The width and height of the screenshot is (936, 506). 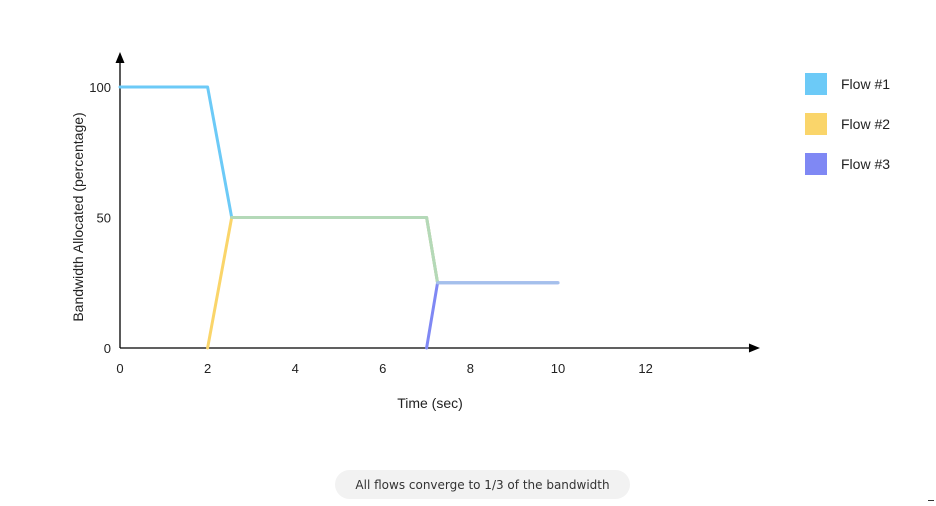 I want to click on x-tick-label: 6, so click(x=382, y=368).